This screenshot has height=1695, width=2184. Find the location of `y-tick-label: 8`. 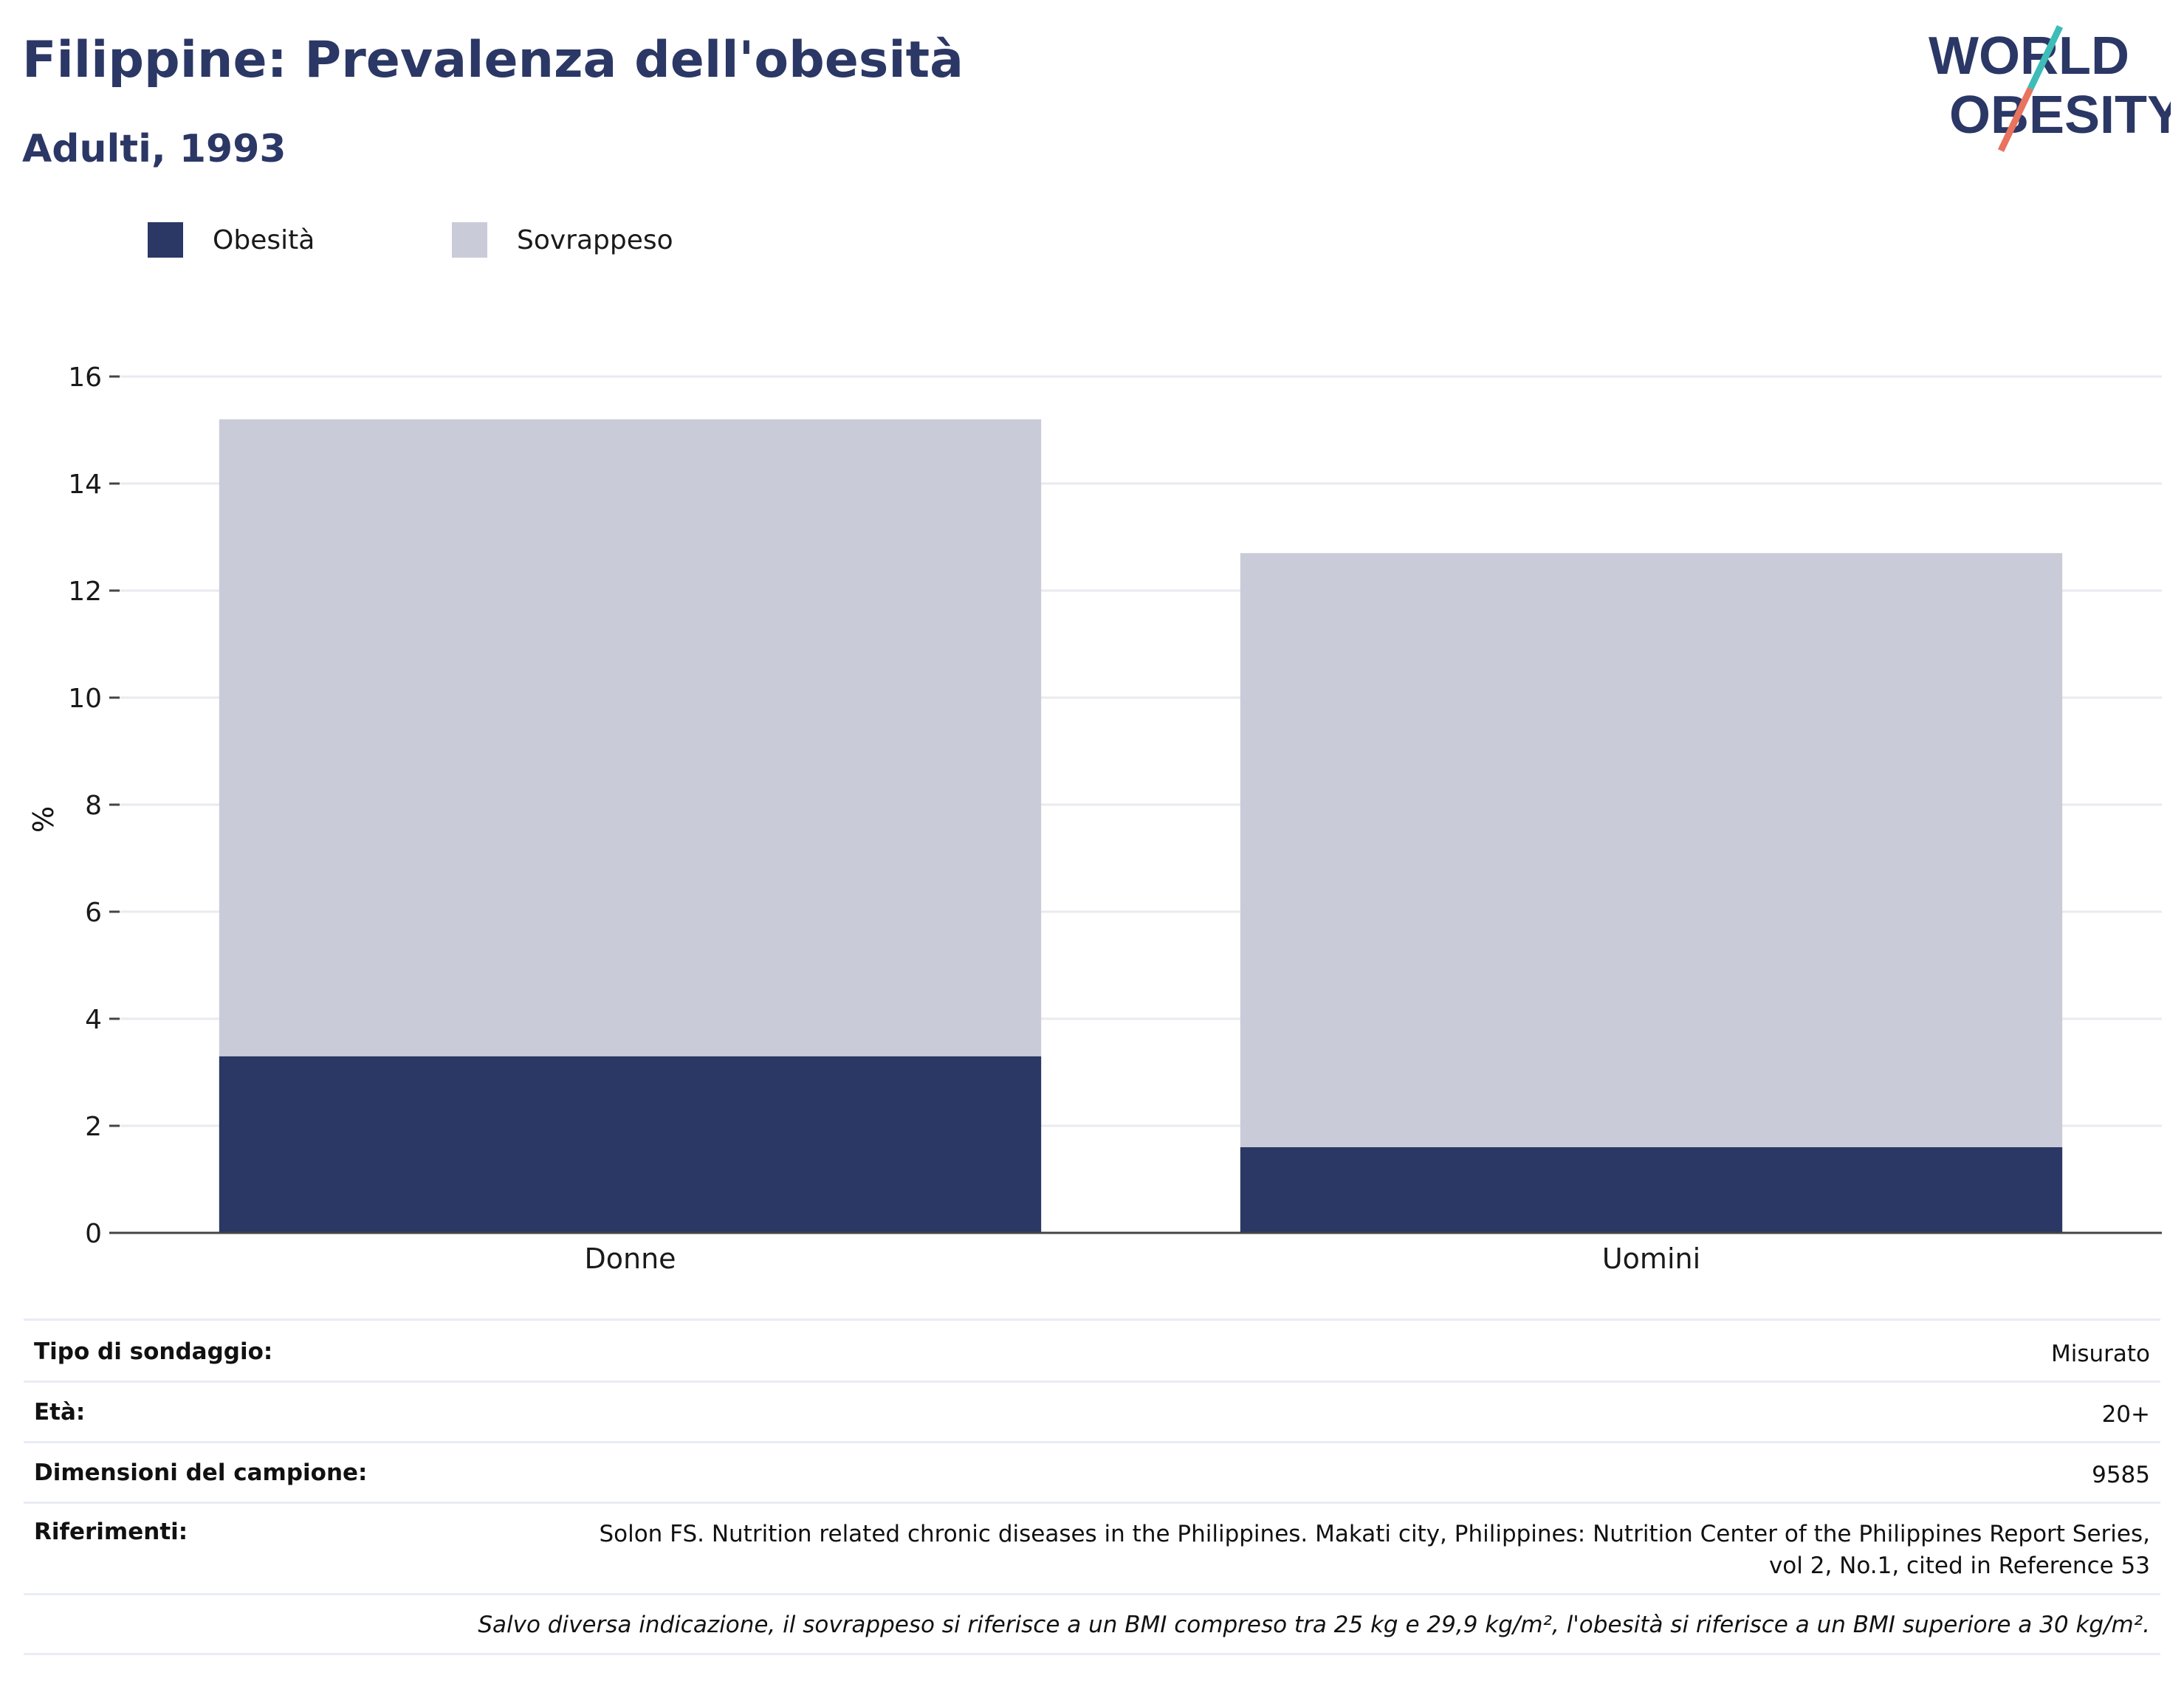

y-tick-label: 8 is located at coordinates (94, 806).